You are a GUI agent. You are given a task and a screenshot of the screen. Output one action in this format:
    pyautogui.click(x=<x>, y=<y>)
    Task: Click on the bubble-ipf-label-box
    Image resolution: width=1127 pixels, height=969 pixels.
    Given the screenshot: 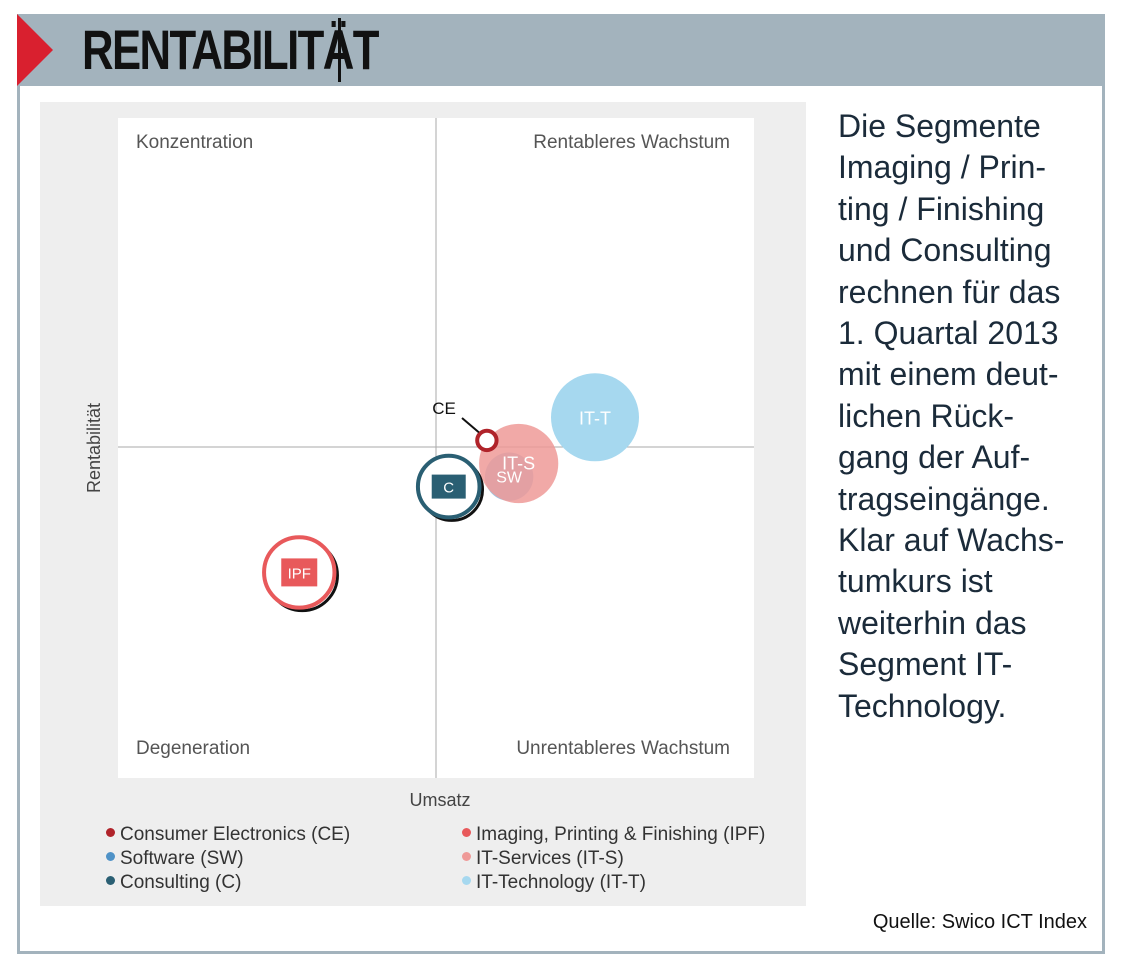 What is the action you would take?
    pyautogui.click(x=299, y=572)
    